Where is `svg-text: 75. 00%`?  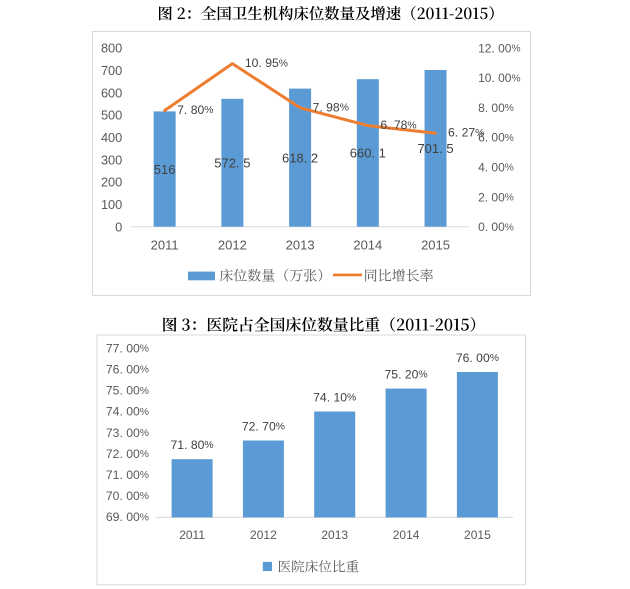
svg-text: 75. 00% is located at coordinates (127, 391).